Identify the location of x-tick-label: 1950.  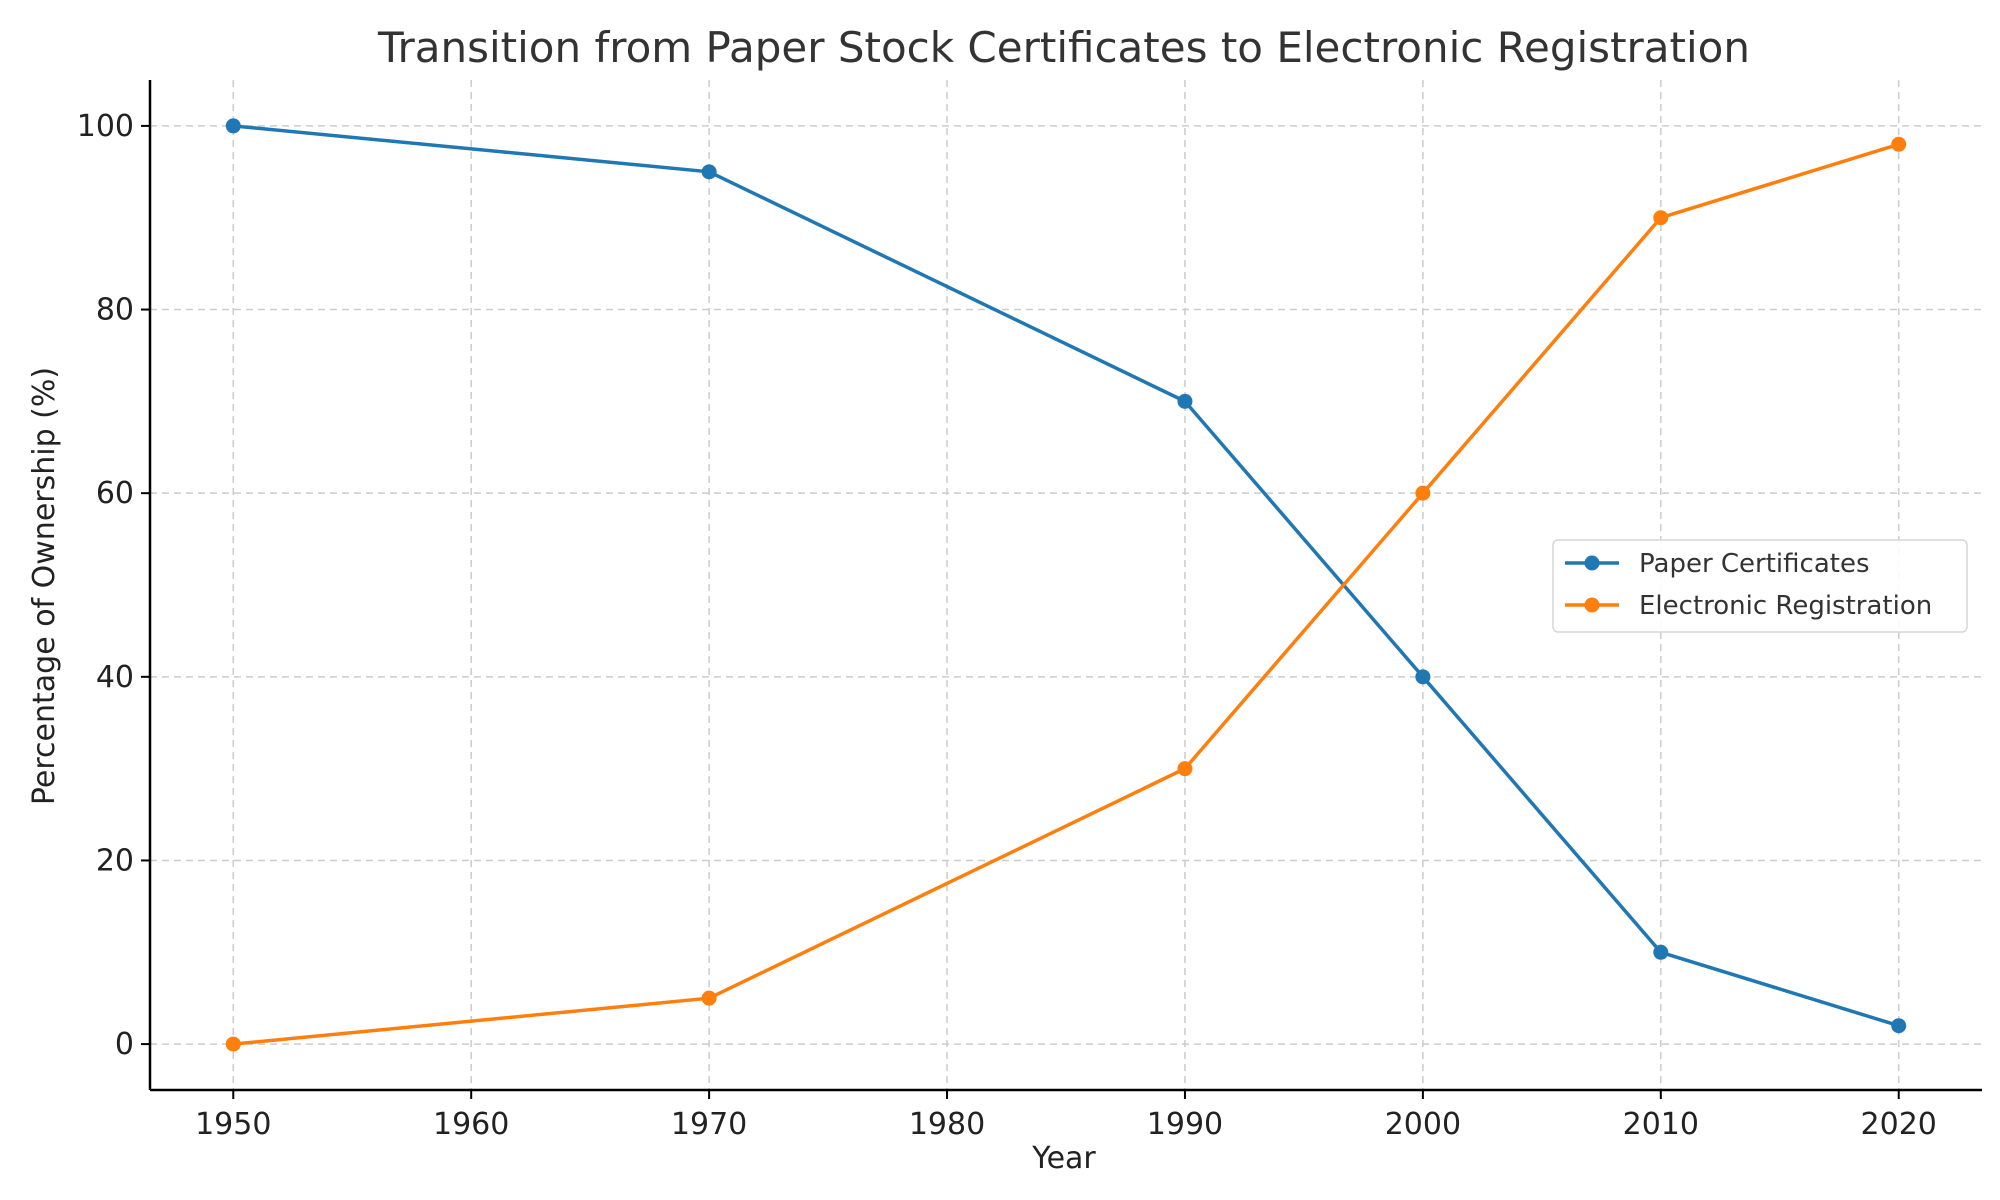
(233, 1124).